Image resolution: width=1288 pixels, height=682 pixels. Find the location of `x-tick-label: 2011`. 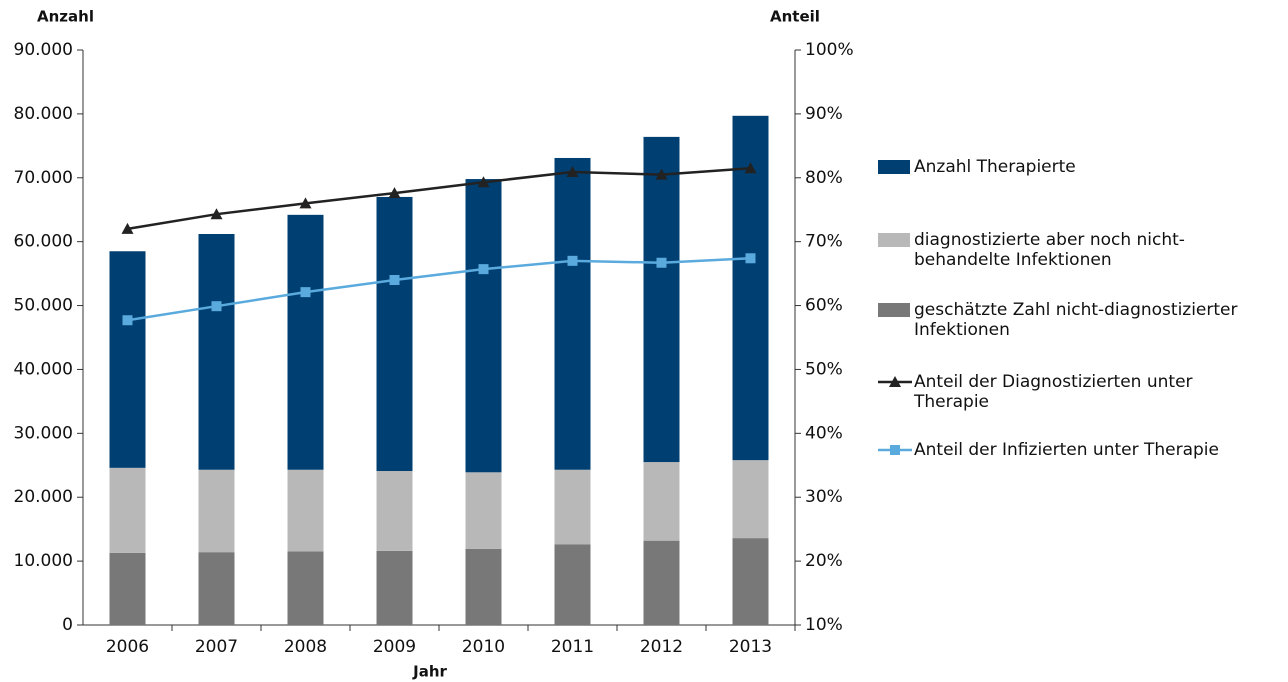

x-tick-label: 2011 is located at coordinates (572, 647).